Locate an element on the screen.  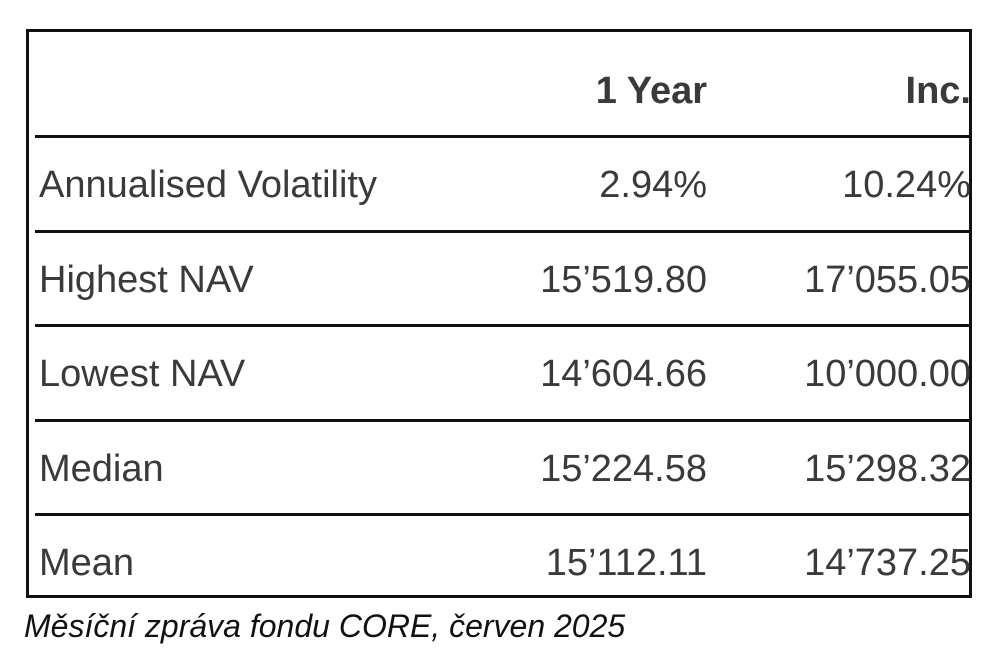
row-value-inception: 10.24% is located at coordinates (906, 185).